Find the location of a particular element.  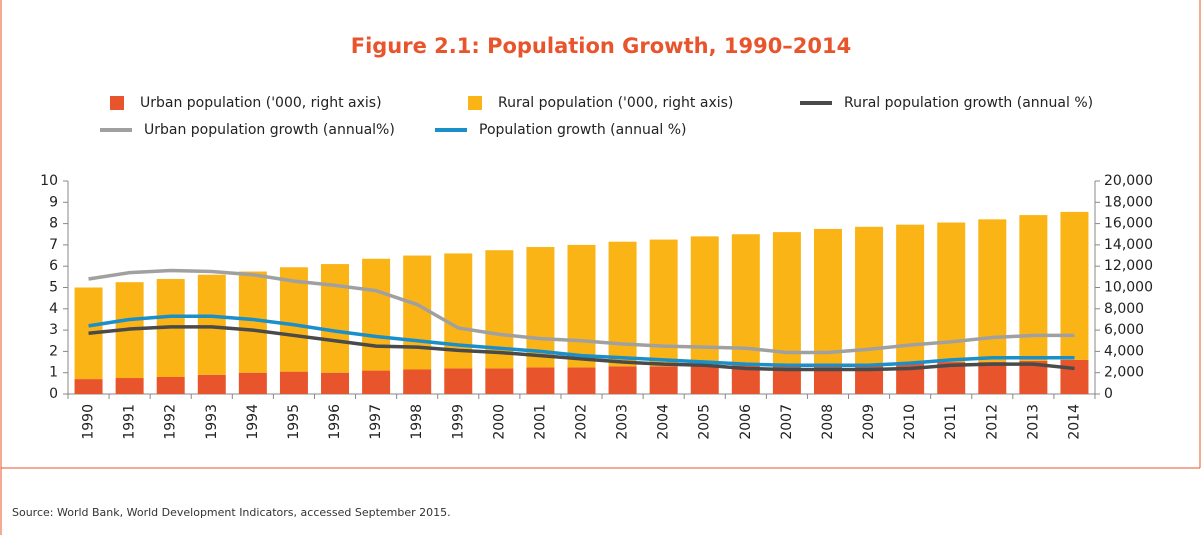

y-tick-label: 8 is located at coordinates (53, 224).